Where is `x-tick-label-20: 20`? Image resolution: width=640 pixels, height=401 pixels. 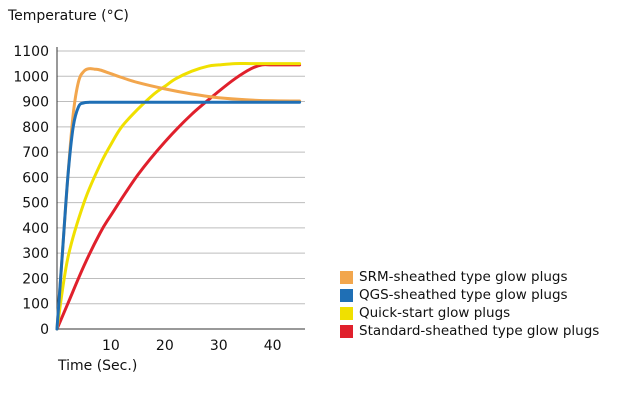 x-tick-label-20: 20 is located at coordinates (165, 346).